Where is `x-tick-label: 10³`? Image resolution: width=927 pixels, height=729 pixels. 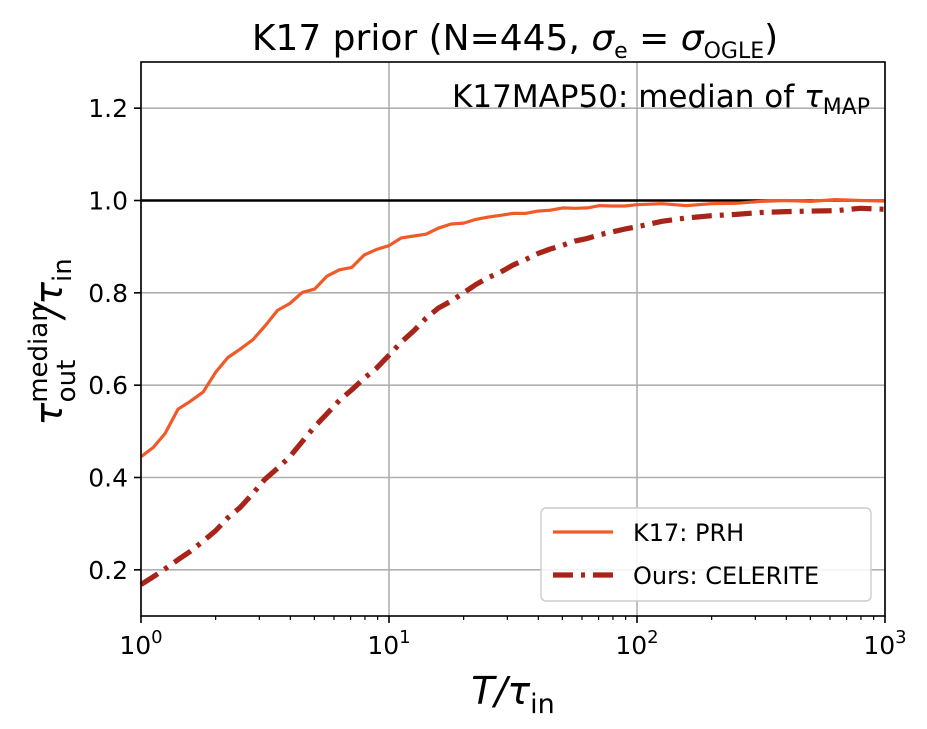
x-tick-label: 10³ is located at coordinates (884, 643).